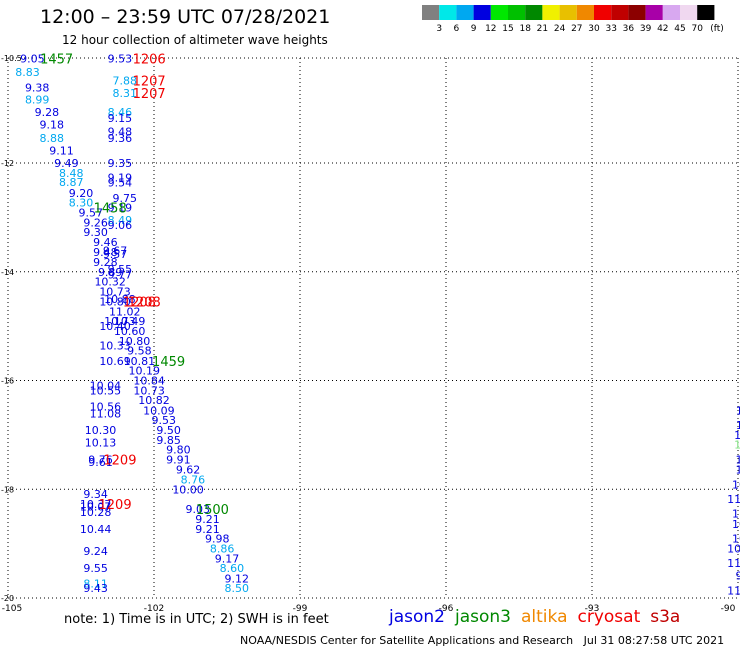 Image resolution: width=740 pixels, height=650 pixels. What do you see at coordinates (32, 59) in the screenshot?
I see `wave-height-point: 9.05` at bounding box center [32, 59].